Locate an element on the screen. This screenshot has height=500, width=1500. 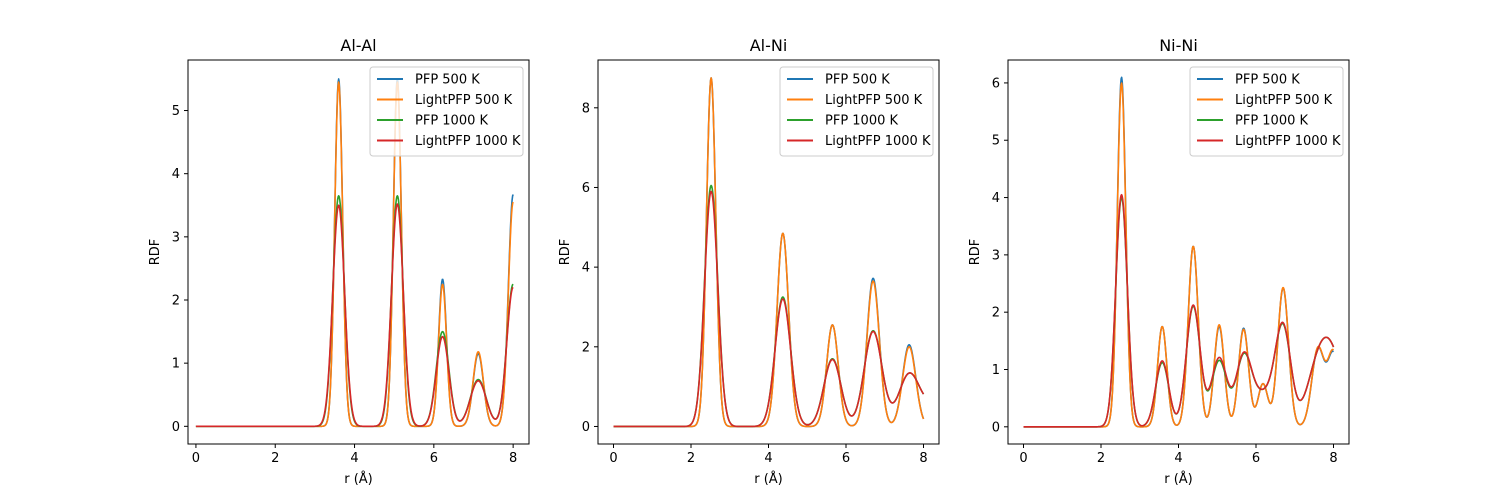
panel-title: Al-Ni is located at coordinates (769, 45).